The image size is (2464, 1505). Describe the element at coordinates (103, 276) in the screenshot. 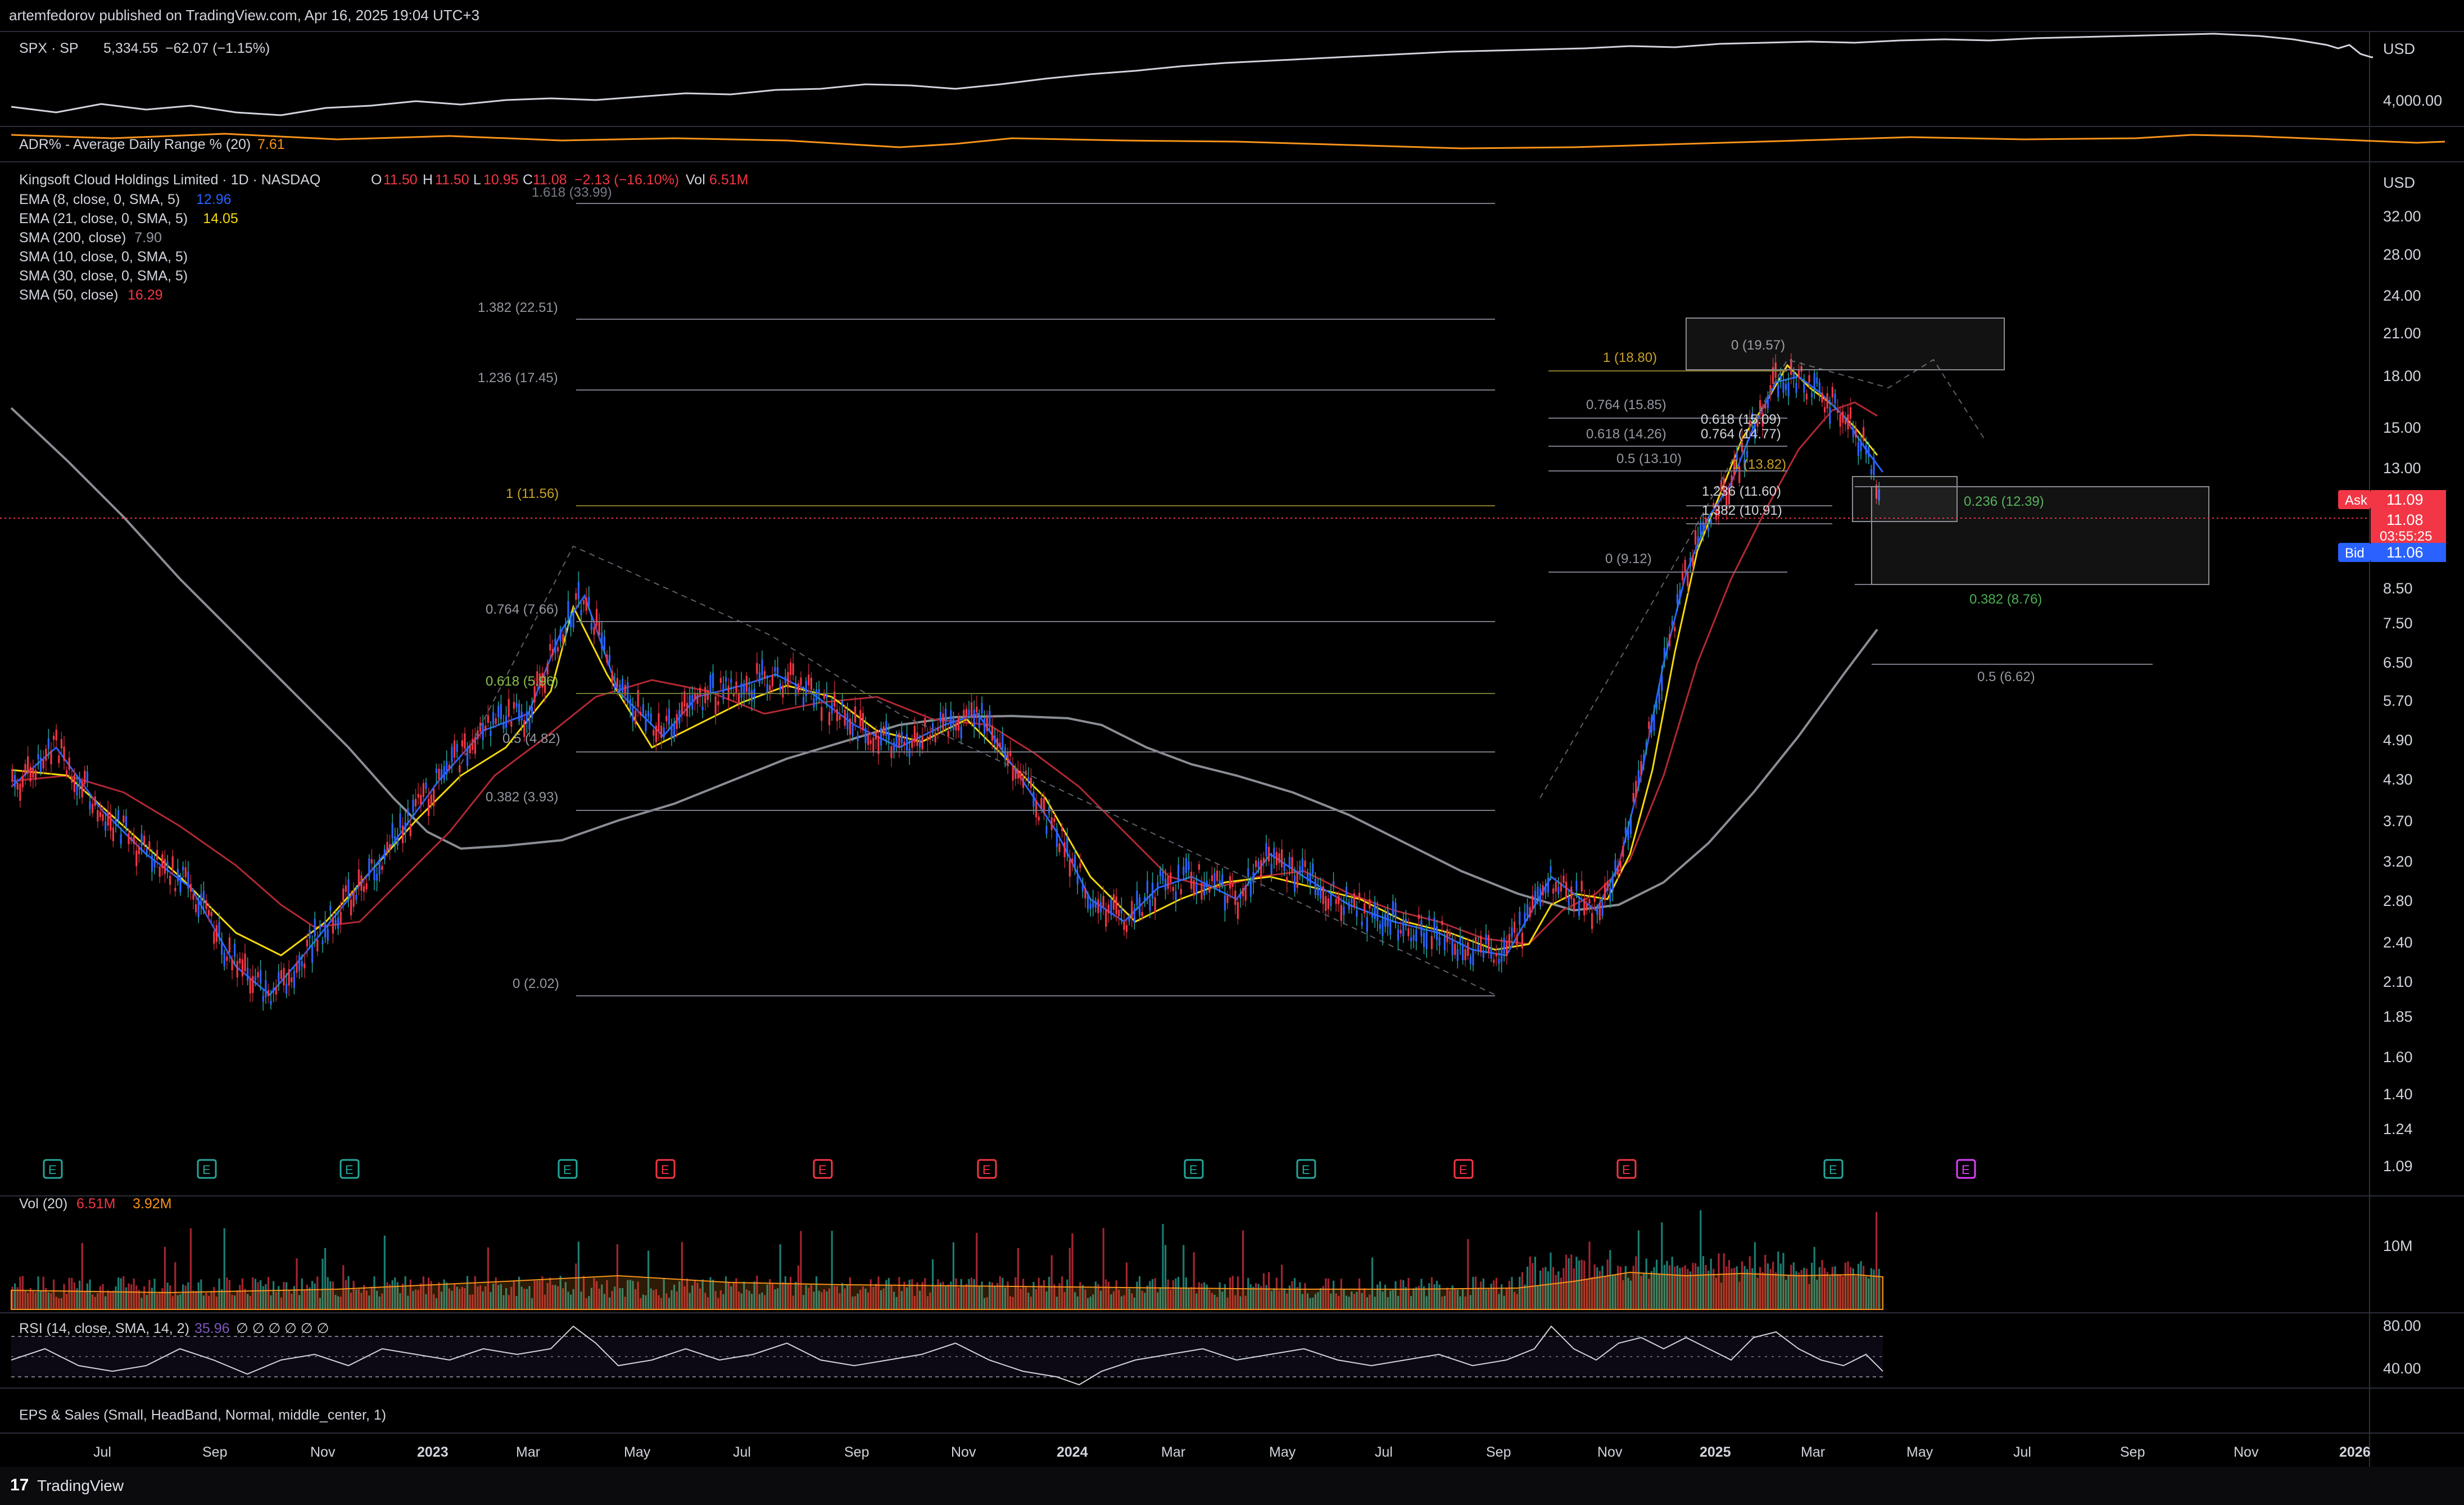

I see `indicator-label: SMA (30, close, 0, SMA, 5)` at that location.